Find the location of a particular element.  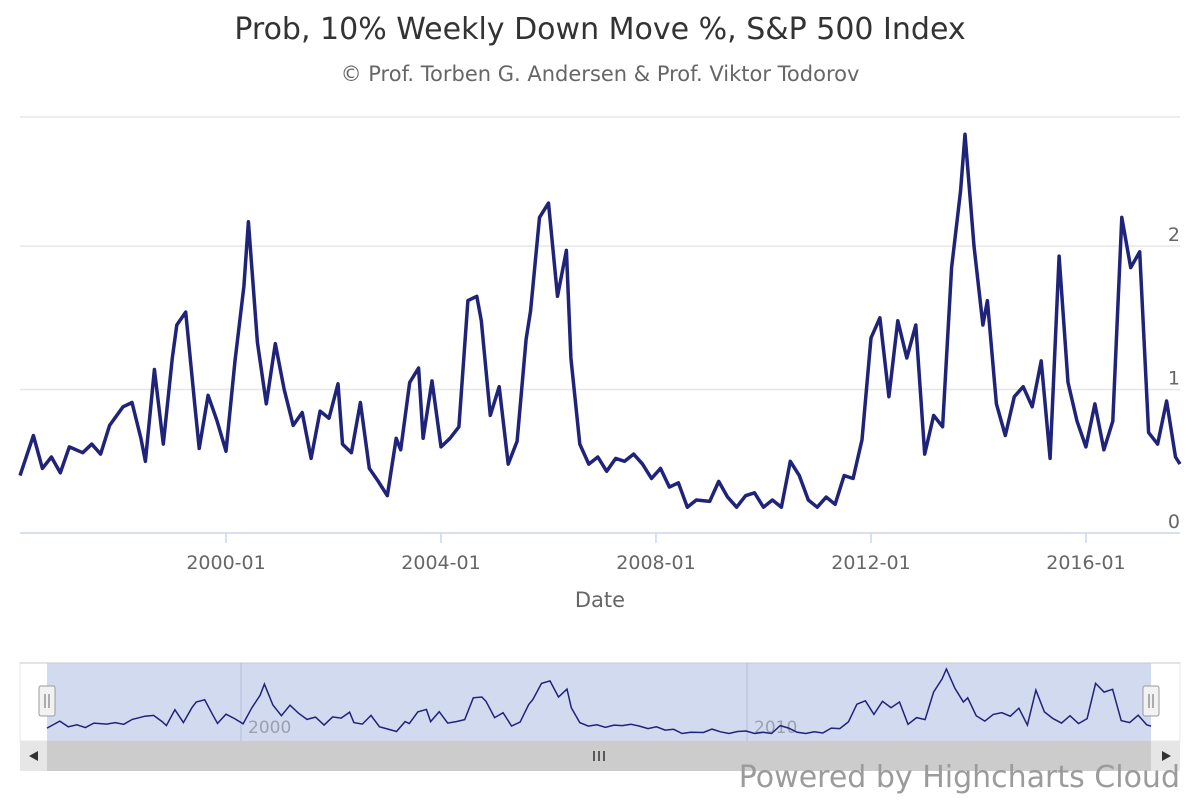

scroll-right-button is located at coordinates (1165, 756).